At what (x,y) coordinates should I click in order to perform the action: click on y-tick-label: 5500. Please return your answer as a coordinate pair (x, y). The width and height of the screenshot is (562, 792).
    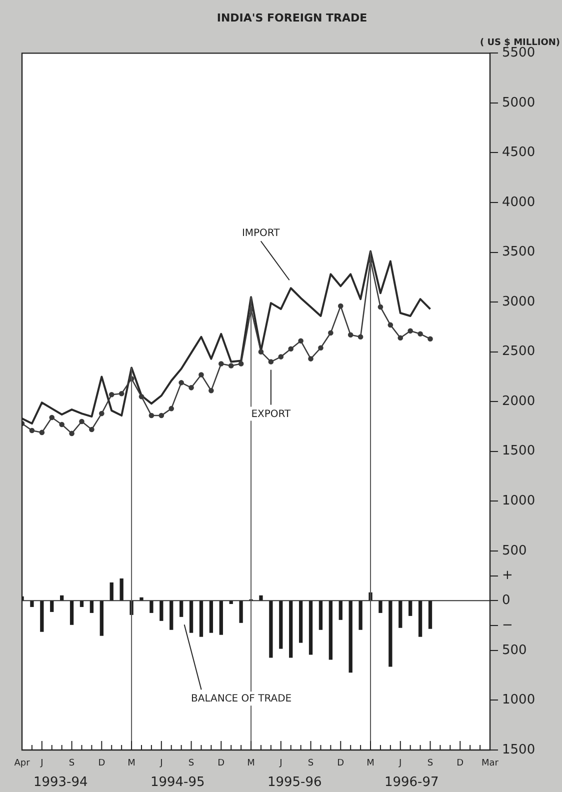
    Looking at the image, I should click on (519, 53).